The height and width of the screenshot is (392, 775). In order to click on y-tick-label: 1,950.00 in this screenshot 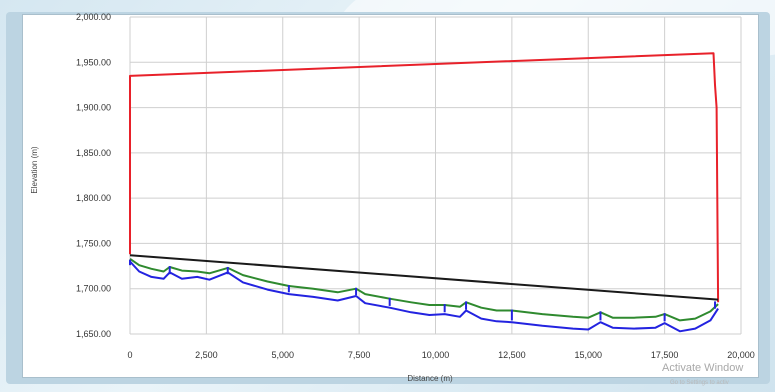, I will do `click(93, 62)`.